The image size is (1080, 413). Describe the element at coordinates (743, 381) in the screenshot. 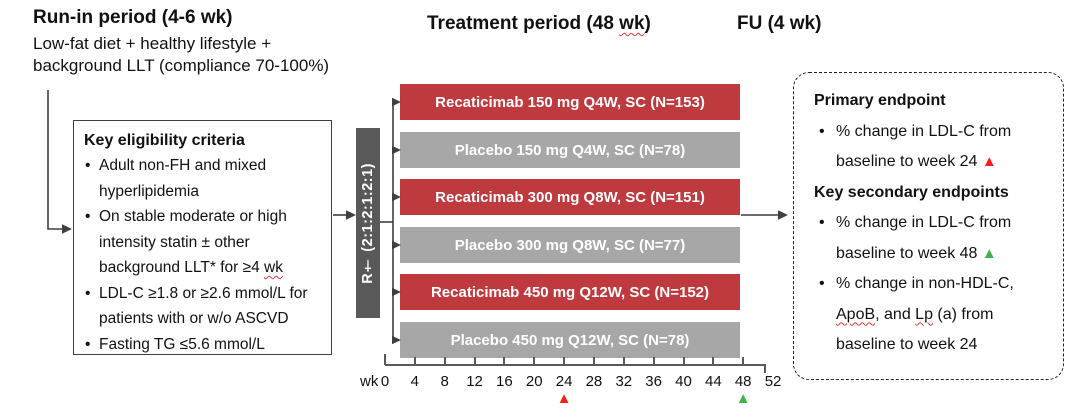

I see `axis-tick-label: 48` at that location.